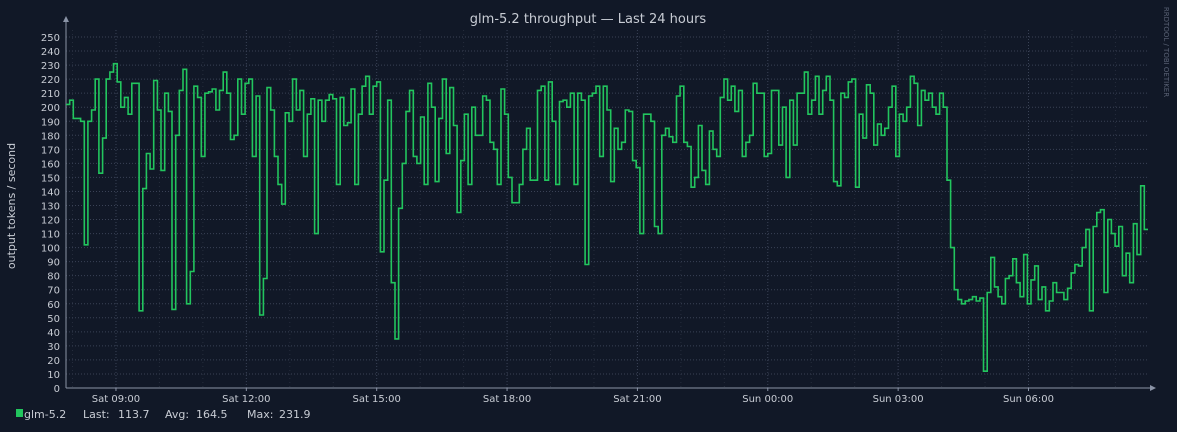 The image size is (1177, 432). Describe the element at coordinates (19, 413) in the screenshot. I see `legend-swatch` at that location.